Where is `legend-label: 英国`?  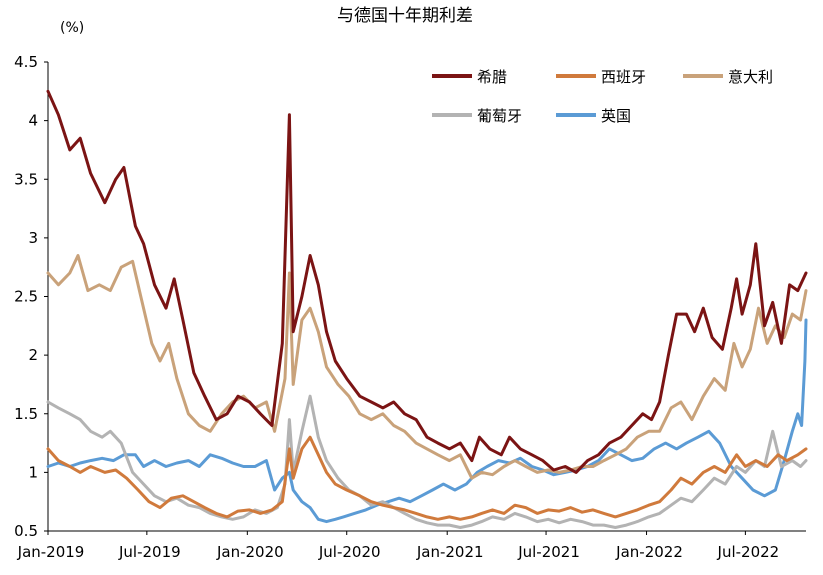 legend-label: 英国 is located at coordinates (616, 116).